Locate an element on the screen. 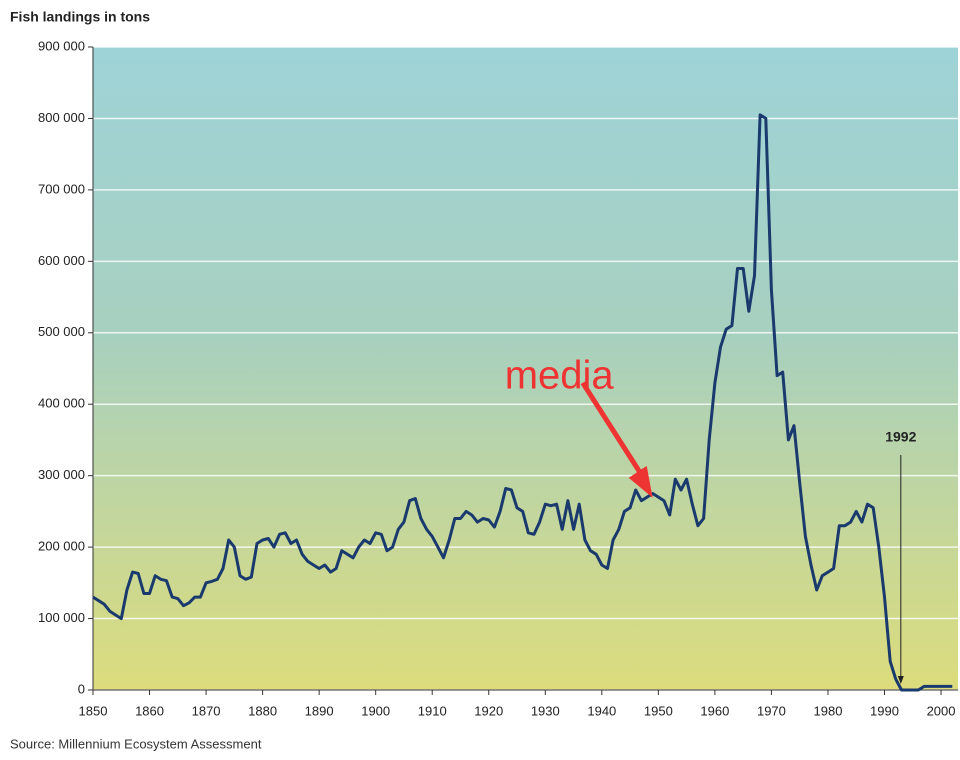 The width and height of the screenshot is (960, 760). x-tick-label: 1850 is located at coordinates (93, 710).